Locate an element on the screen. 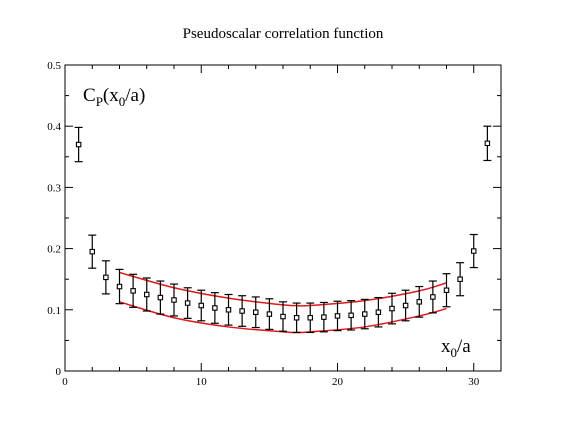 The height and width of the screenshot is (436, 564). x-label-tail: /a is located at coordinates (464, 346).